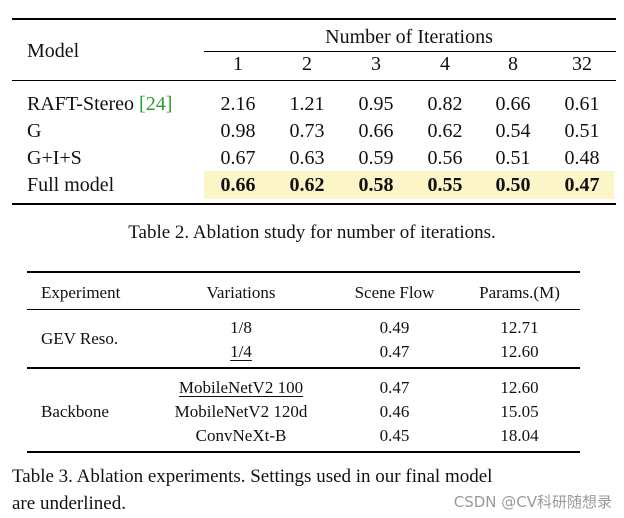 The height and width of the screenshot is (518, 624). I want to click on table-cell: 0.48, so click(582, 158).